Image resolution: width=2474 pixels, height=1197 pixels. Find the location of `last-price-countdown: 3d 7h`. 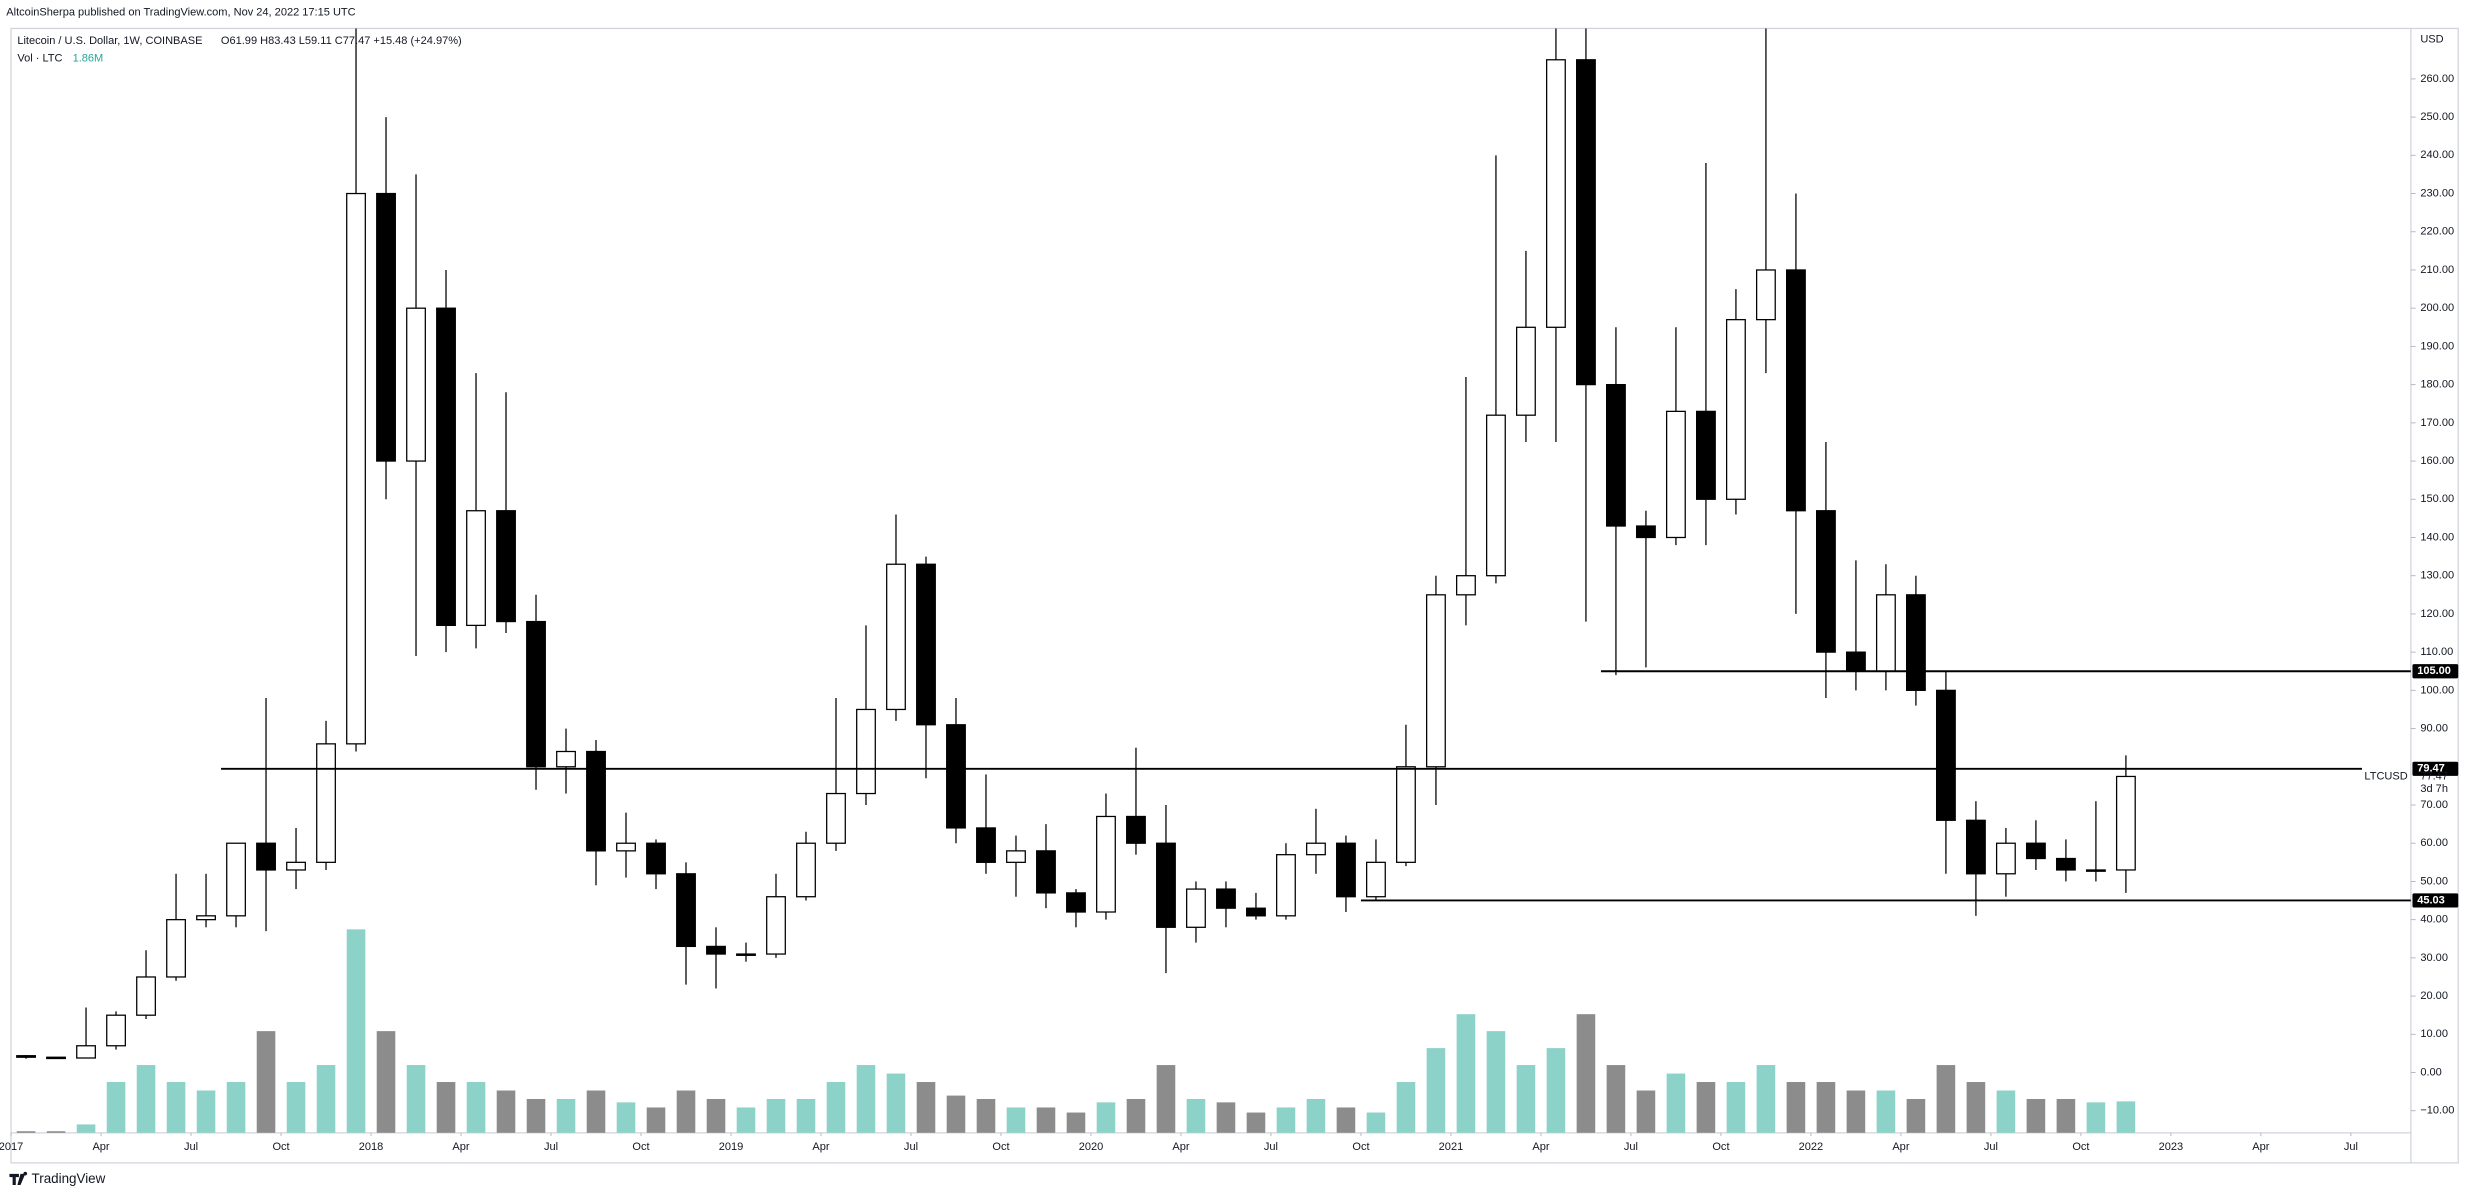

last-price-countdown: 3d 7h is located at coordinates (2434, 789).